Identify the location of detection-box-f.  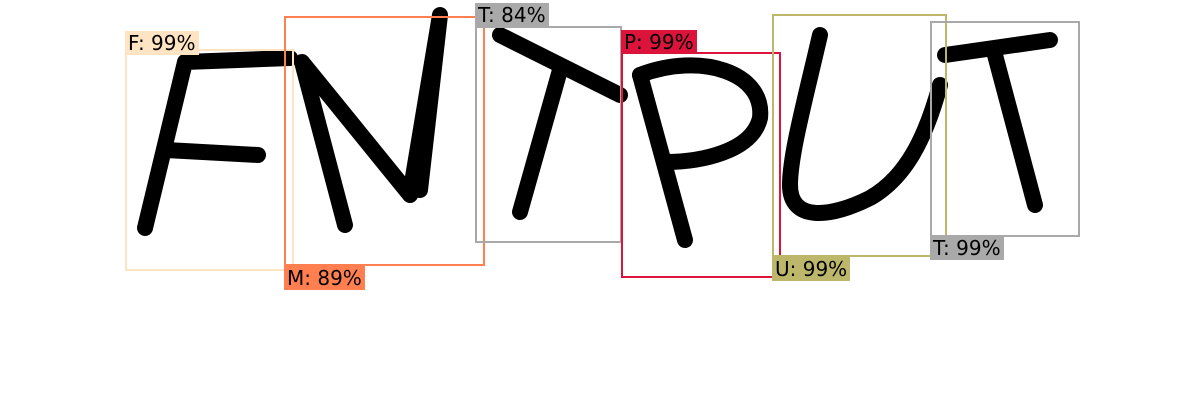
(209, 160).